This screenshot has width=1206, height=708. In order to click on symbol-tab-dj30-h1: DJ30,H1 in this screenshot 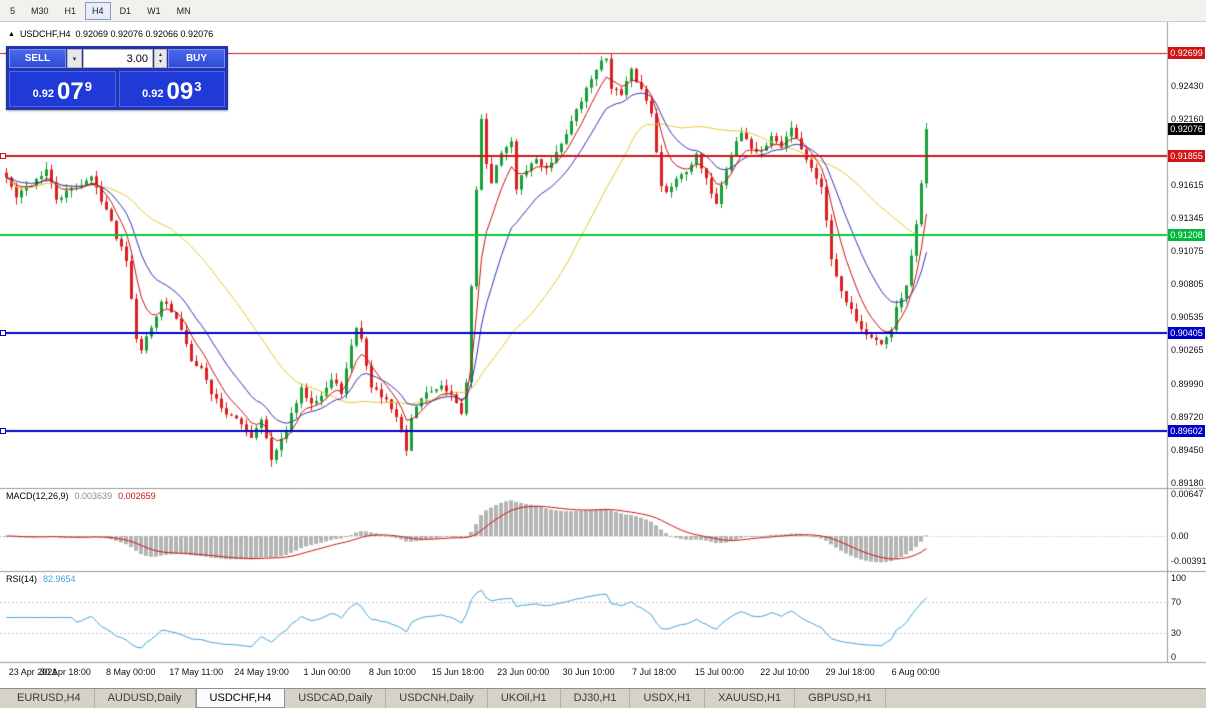, I will do `click(596, 698)`.